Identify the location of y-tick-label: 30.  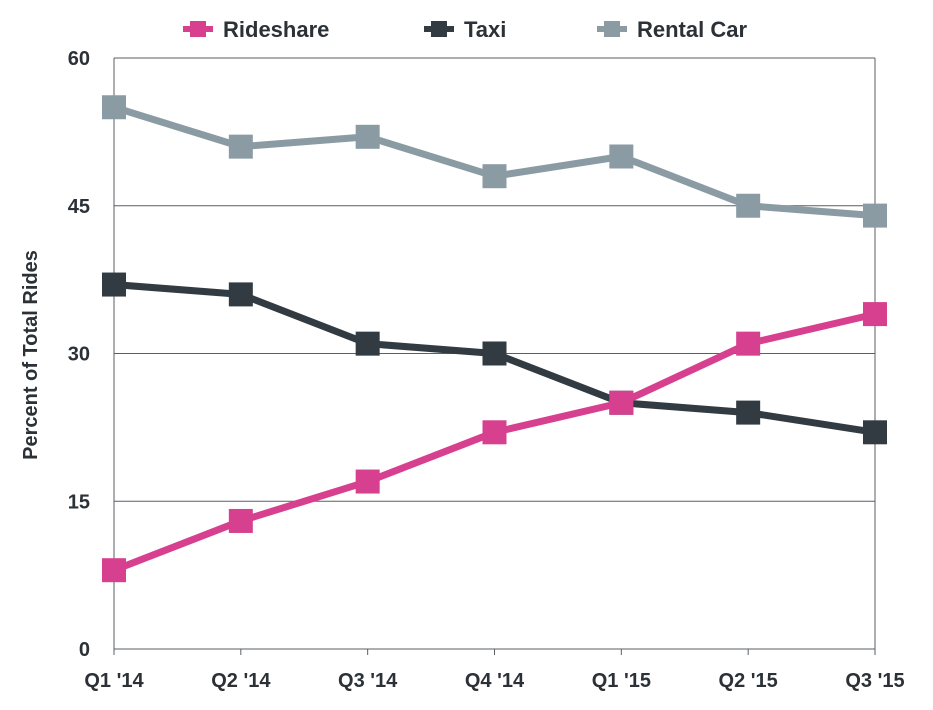
(79, 355).